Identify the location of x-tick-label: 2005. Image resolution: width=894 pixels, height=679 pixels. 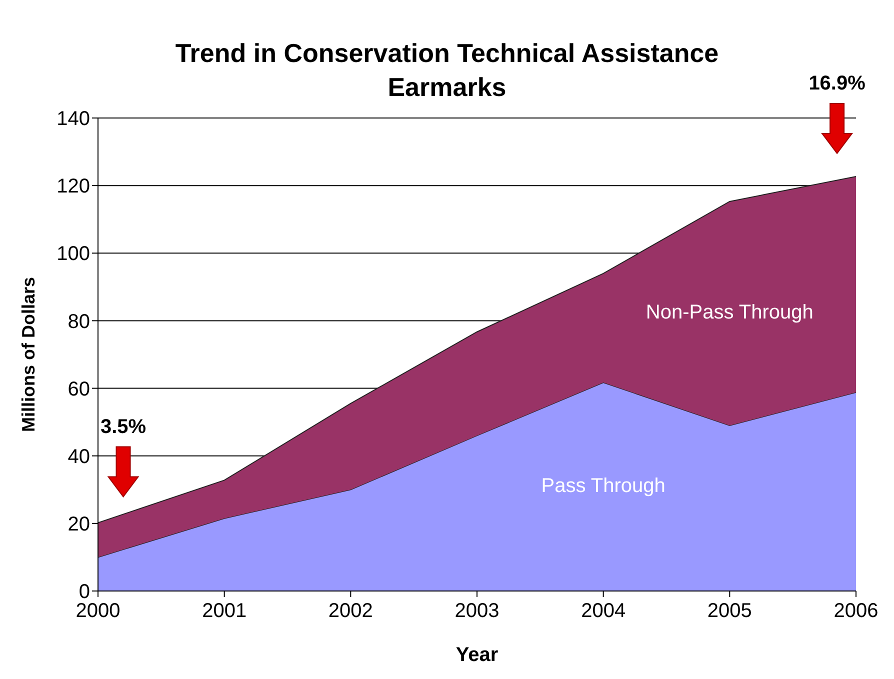
(729, 611).